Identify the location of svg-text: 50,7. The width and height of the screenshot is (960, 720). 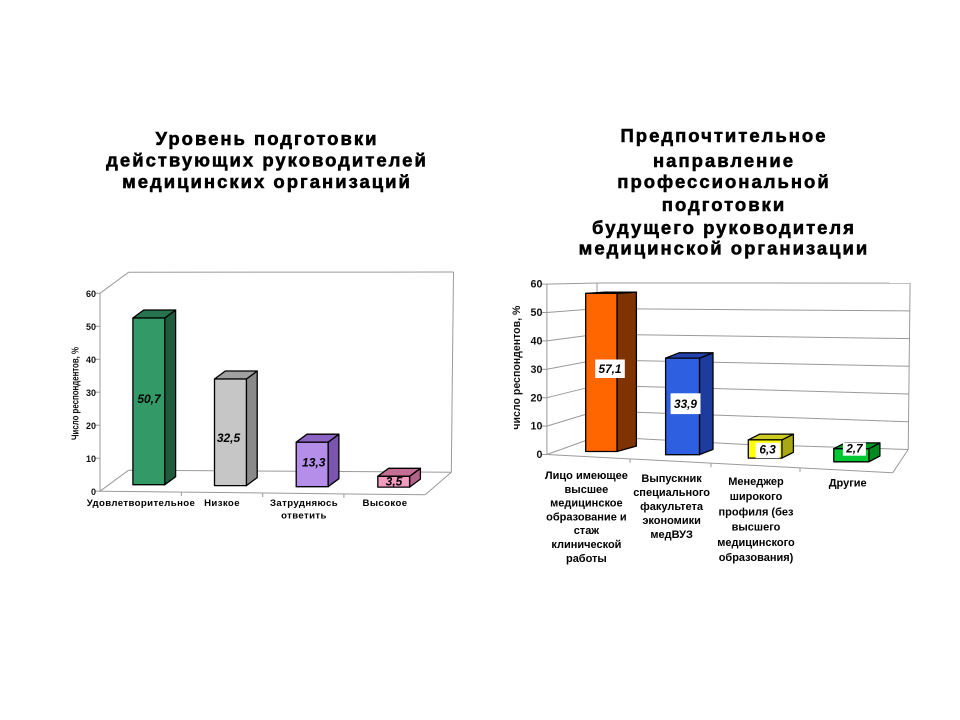
(149, 399).